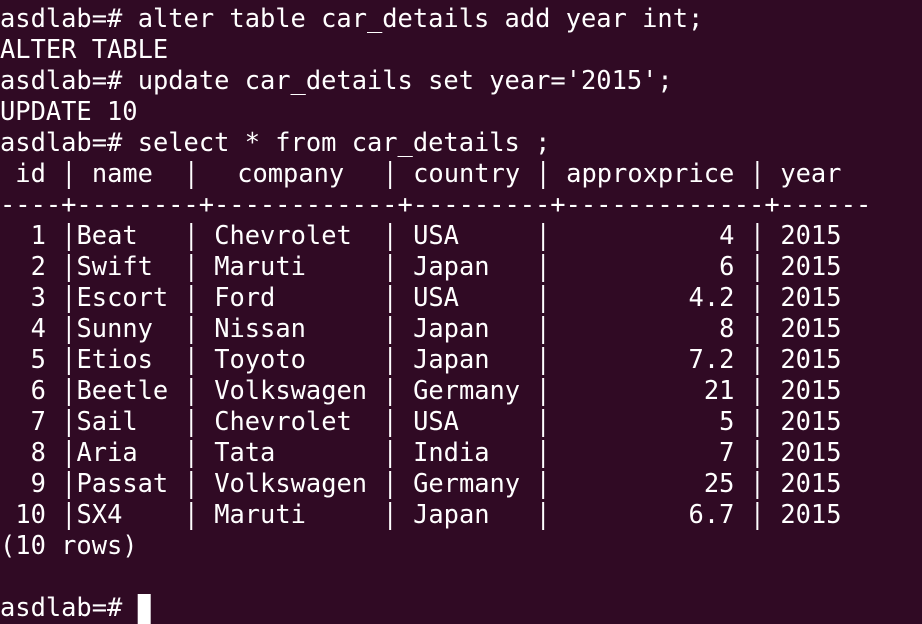 The image size is (922, 624). What do you see at coordinates (100, 514) in the screenshot?
I see `table-cell: SX4` at bounding box center [100, 514].